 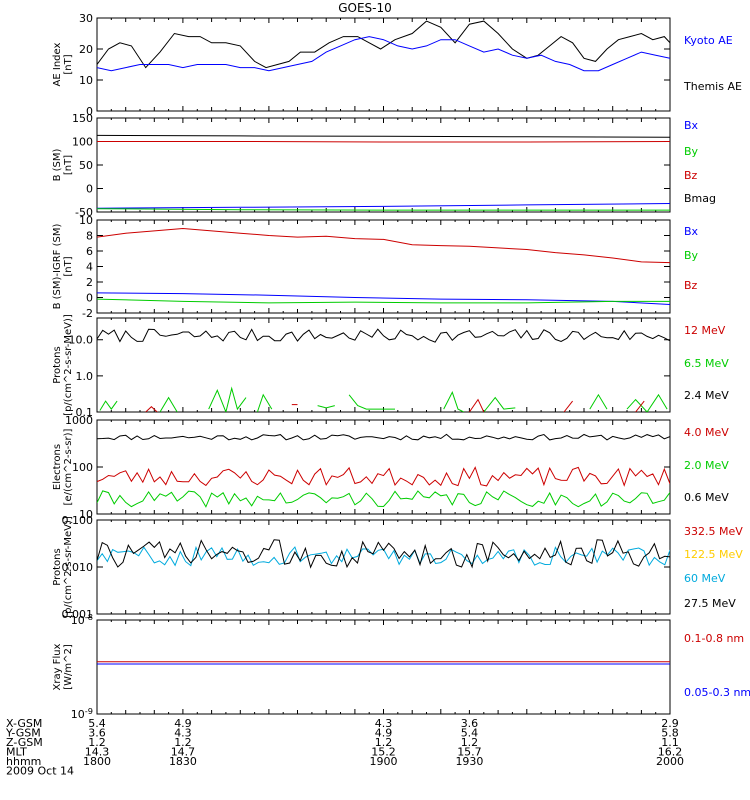 What do you see at coordinates (706, 432) in the screenshot?
I see `legend-label: 4.0 MeV` at bounding box center [706, 432].